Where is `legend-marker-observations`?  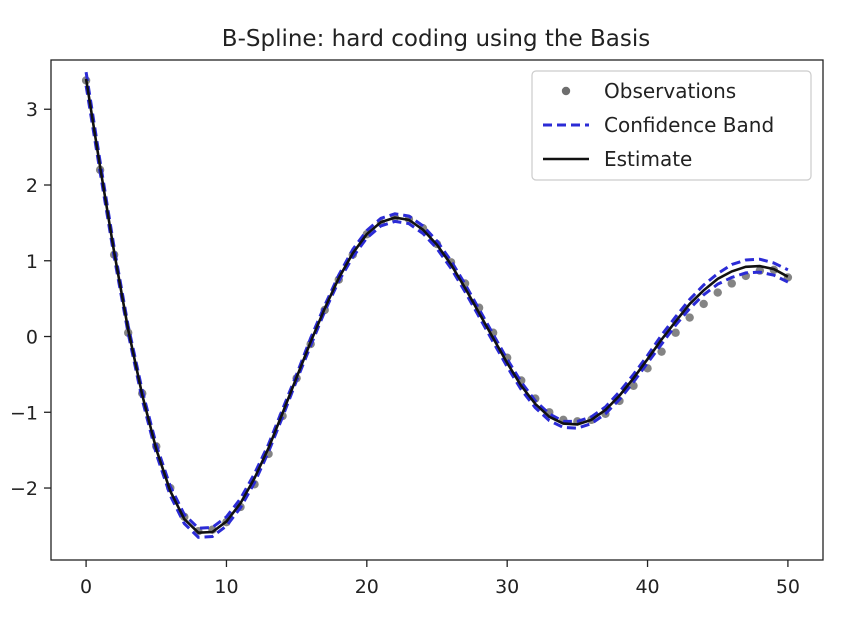
legend-marker-observations is located at coordinates (566, 91).